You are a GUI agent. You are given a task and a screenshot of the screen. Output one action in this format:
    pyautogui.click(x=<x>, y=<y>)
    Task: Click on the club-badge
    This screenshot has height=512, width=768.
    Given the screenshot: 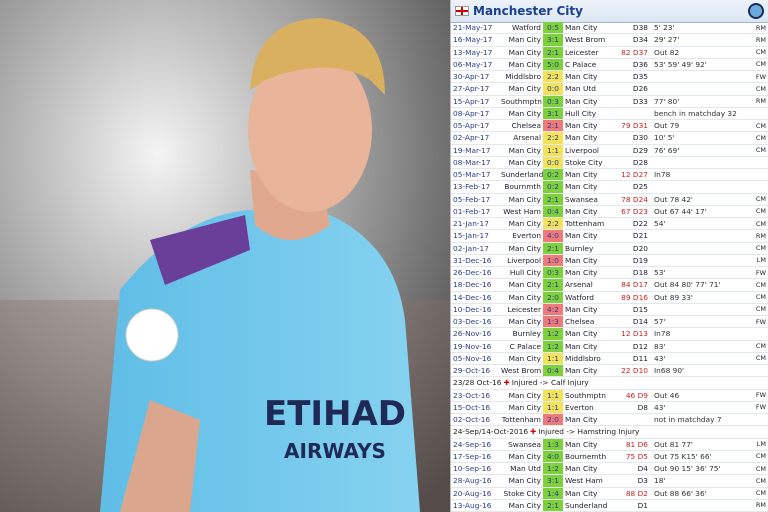 What is the action you would take?
    pyautogui.click(x=756, y=11)
    